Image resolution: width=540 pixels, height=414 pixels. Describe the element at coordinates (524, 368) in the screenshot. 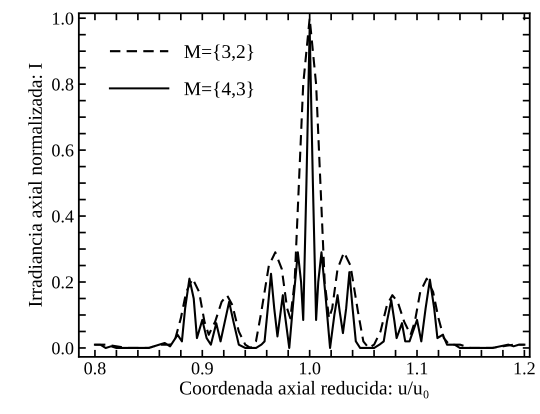

I see `x-tick-label: 1.2` at that location.